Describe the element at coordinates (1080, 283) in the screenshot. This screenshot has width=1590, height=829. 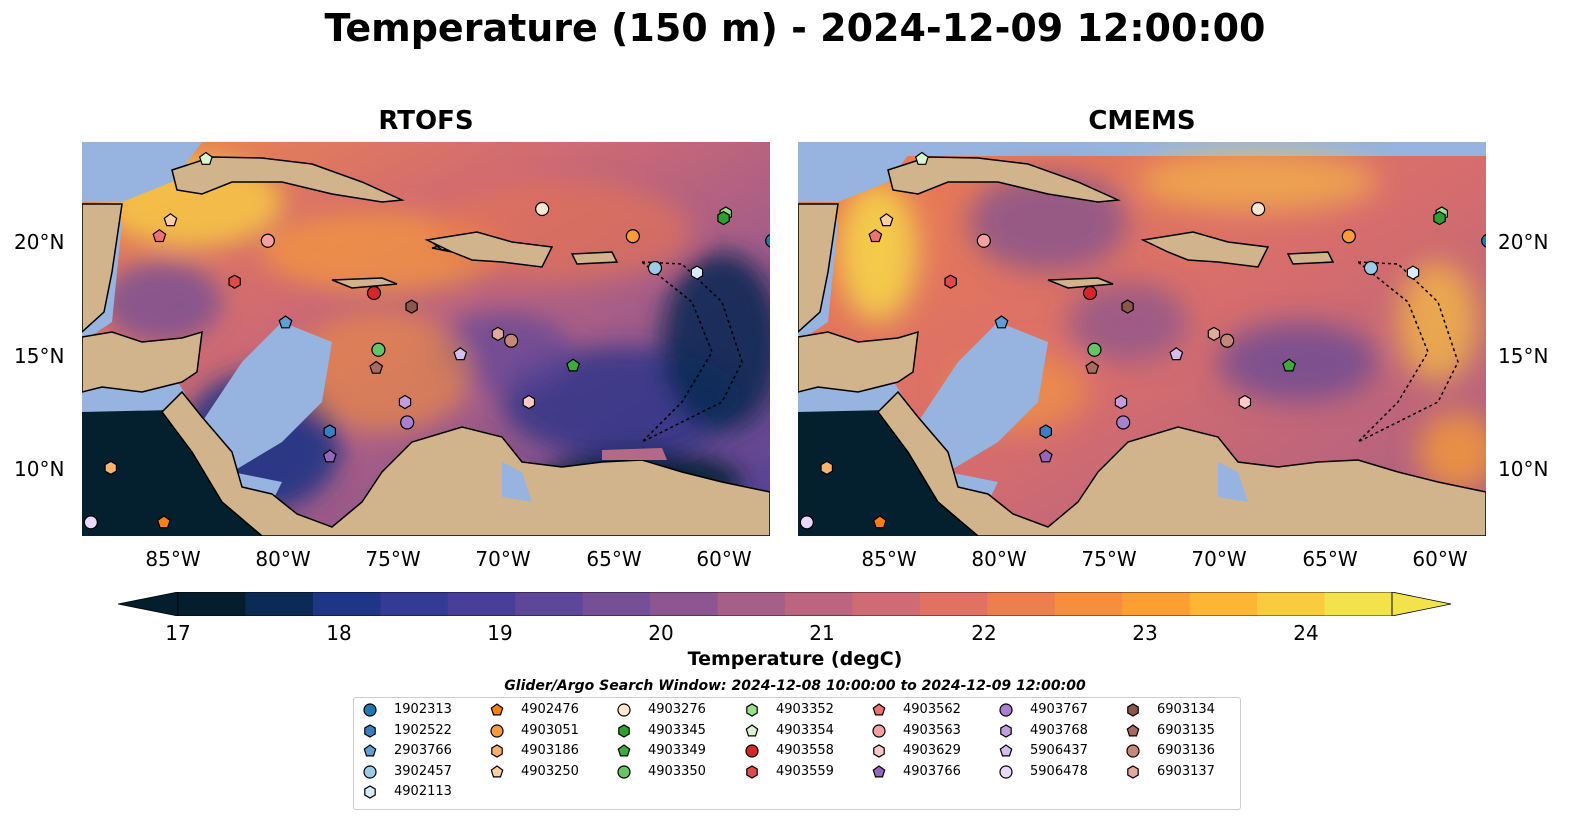
I see `jamaica-land` at that location.